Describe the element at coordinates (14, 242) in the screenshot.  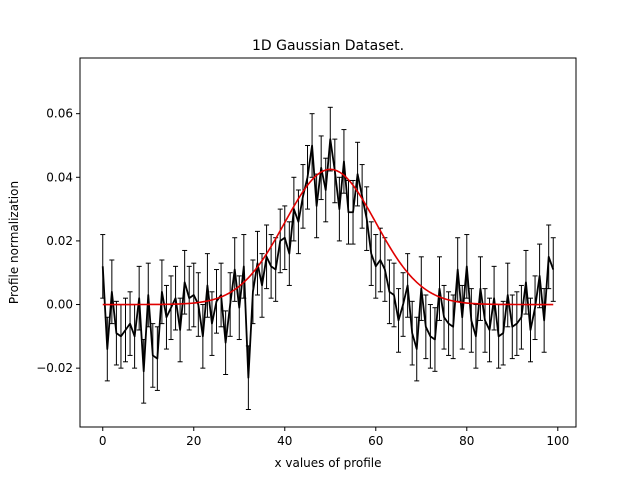
I see `y-axis-label: Profile normalization` at that location.